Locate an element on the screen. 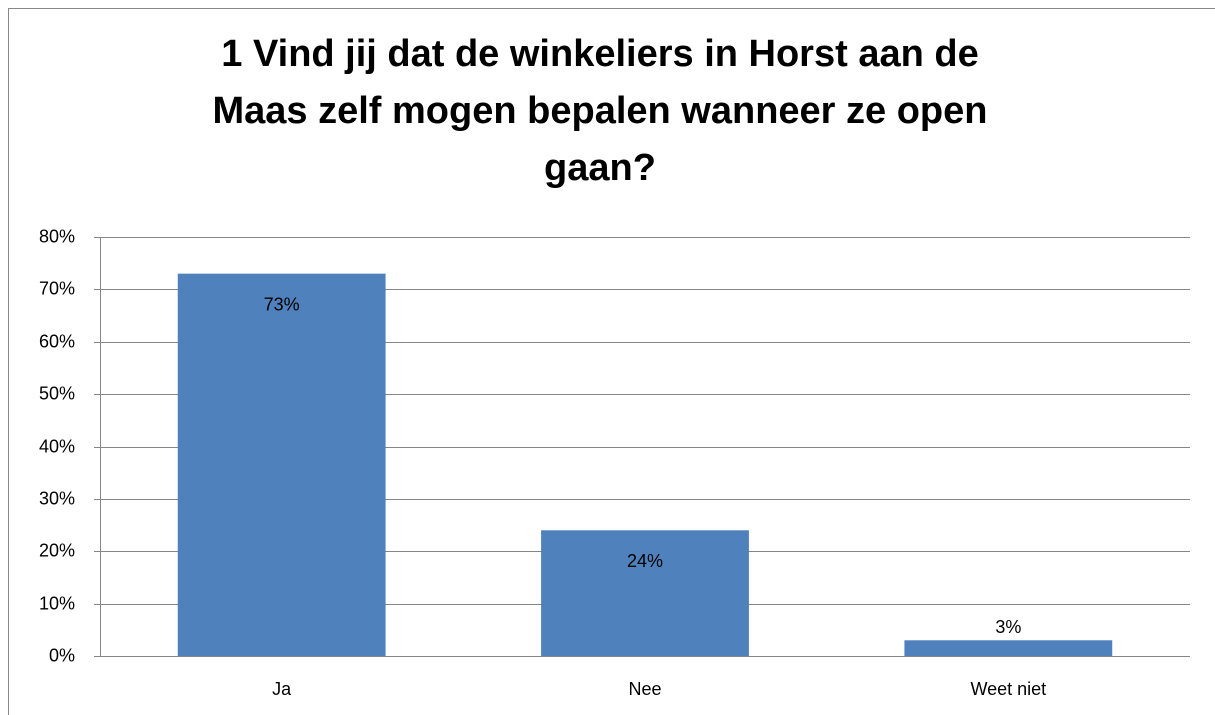  y-tick-label: 40% is located at coordinates (57, 446).